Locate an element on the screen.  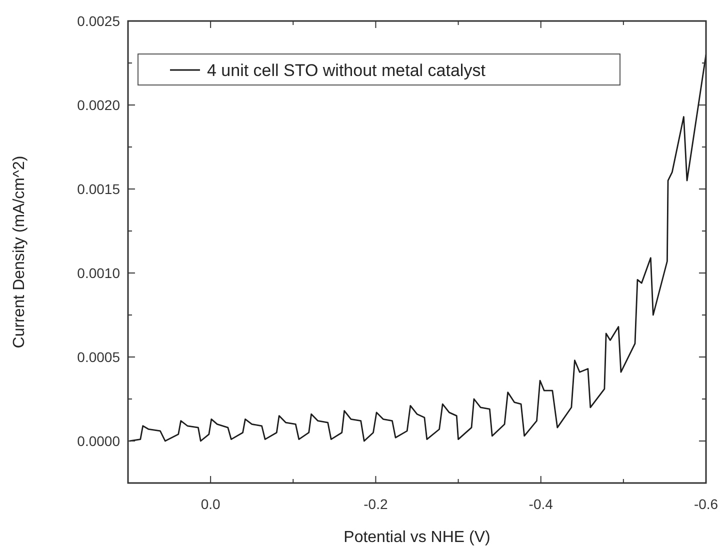
y-axis-title: Current Density (mA/cm^2) is located at coordinates (19, 252).